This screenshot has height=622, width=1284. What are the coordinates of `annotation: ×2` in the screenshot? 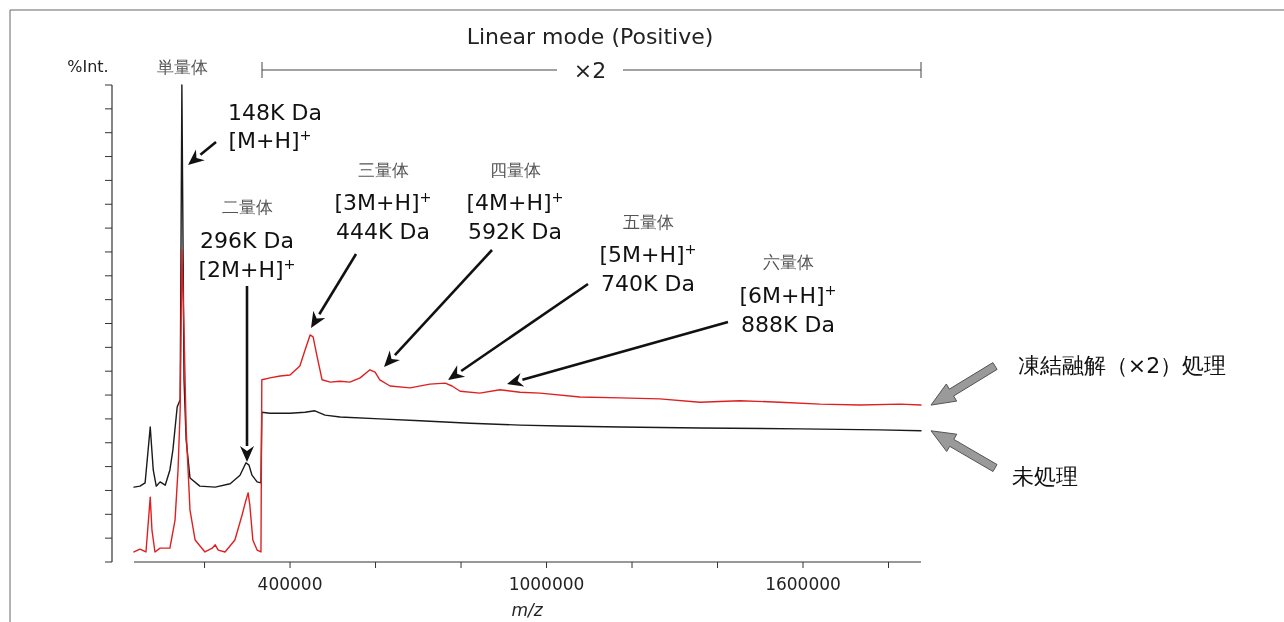 It's located at (590, 70).